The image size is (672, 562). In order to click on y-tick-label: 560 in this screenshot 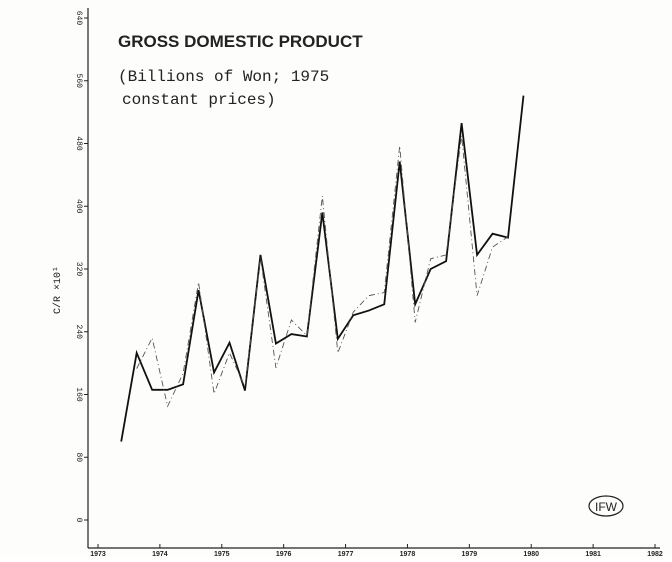, I will do `click(78, 81)`.